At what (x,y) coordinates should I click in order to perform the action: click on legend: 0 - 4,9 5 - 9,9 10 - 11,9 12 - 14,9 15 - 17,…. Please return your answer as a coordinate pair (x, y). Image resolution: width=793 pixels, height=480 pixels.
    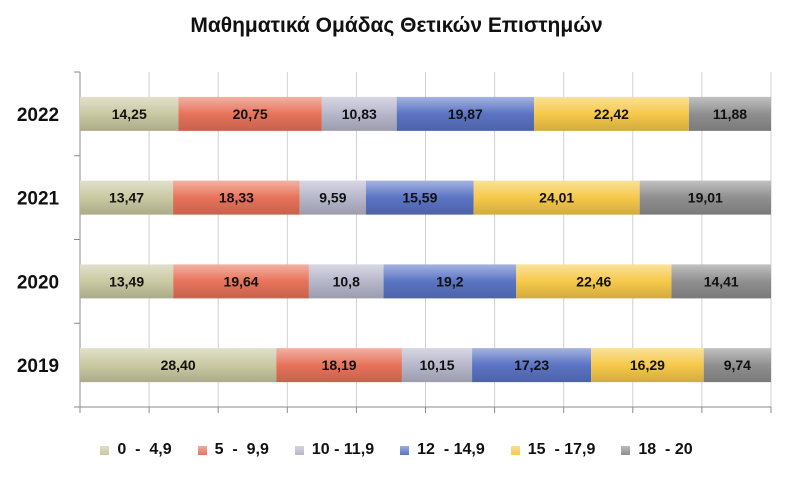
    Looking at the image, I should click on (396, 450).